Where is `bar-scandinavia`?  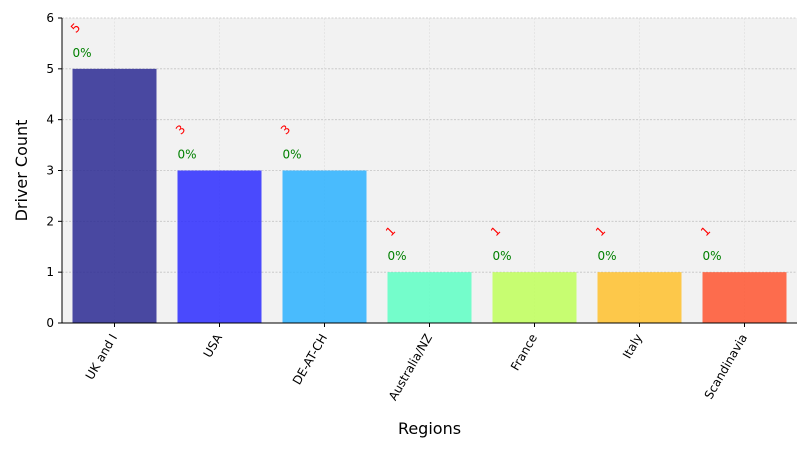
bar-scandinavia is located at coordinates (744, 297).